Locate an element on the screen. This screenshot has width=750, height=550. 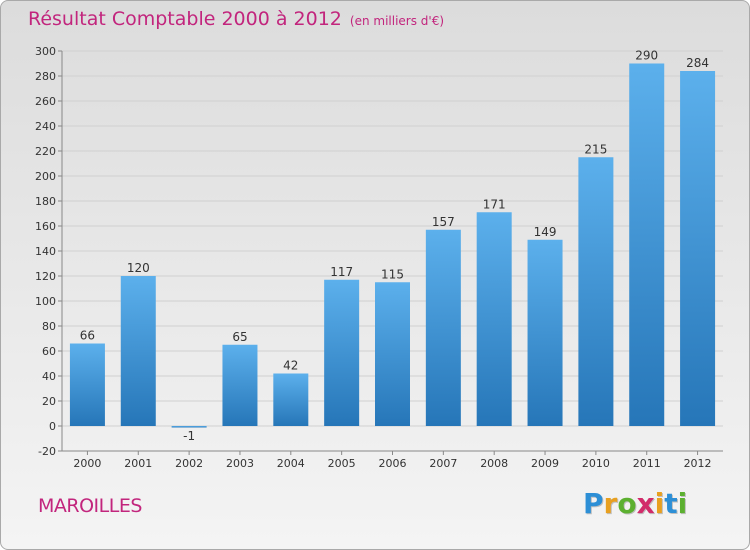
x-tick-label: 2005 is located at coordinates (342, 463).